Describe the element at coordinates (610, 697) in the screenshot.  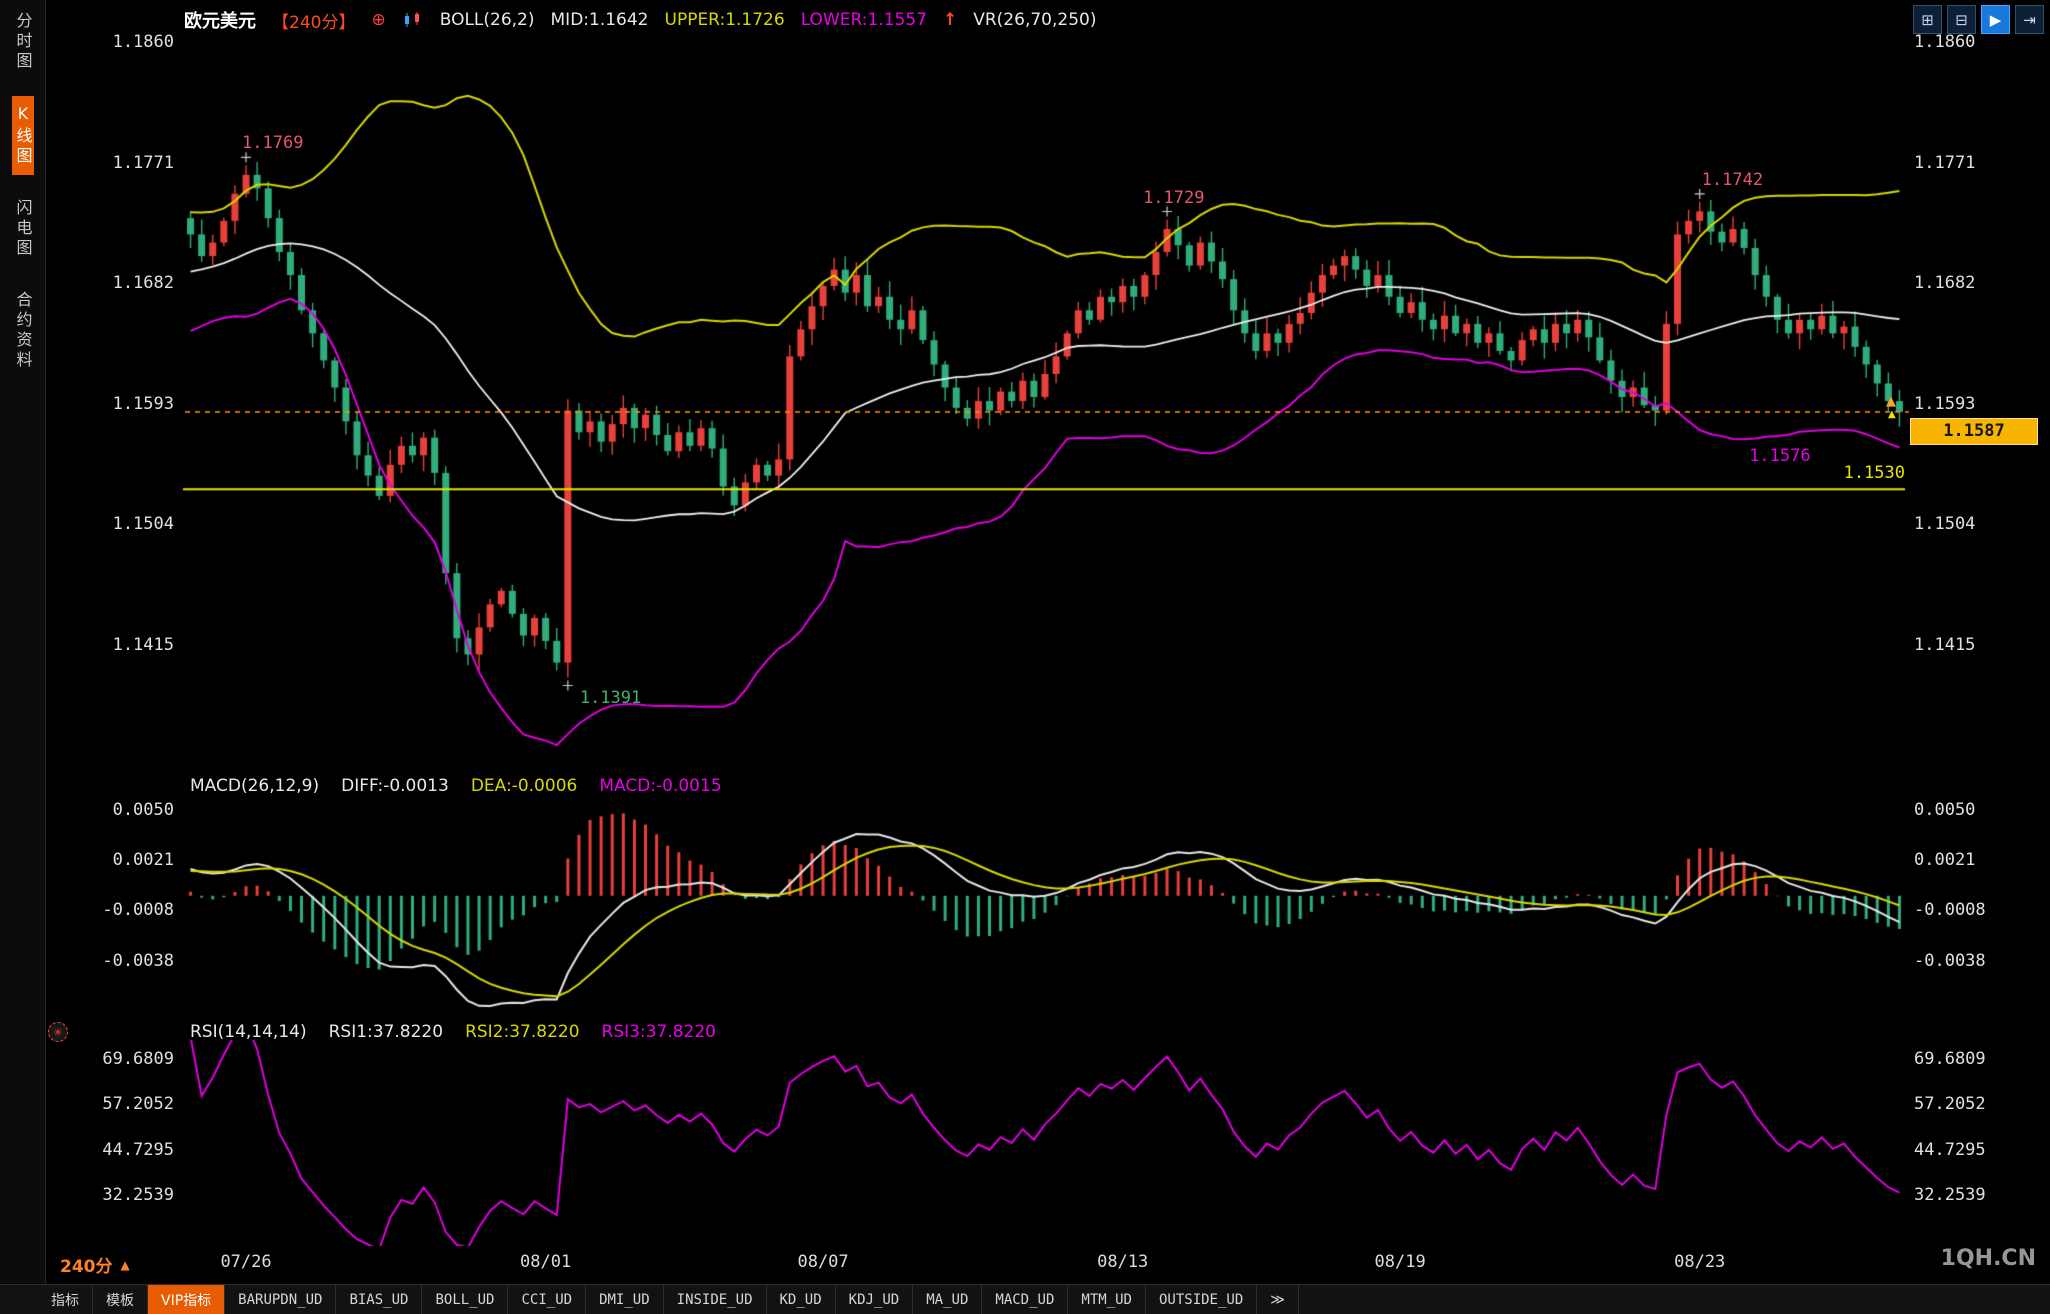
I see `price-annotation: 1.1391` at that location.